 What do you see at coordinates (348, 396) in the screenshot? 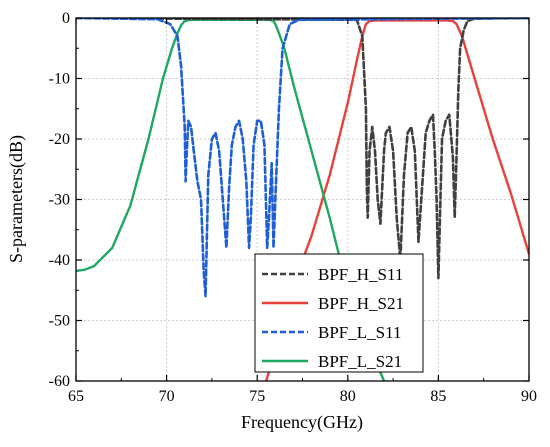
I see `x-tick-label: 80` at bounding box center [348, 396].